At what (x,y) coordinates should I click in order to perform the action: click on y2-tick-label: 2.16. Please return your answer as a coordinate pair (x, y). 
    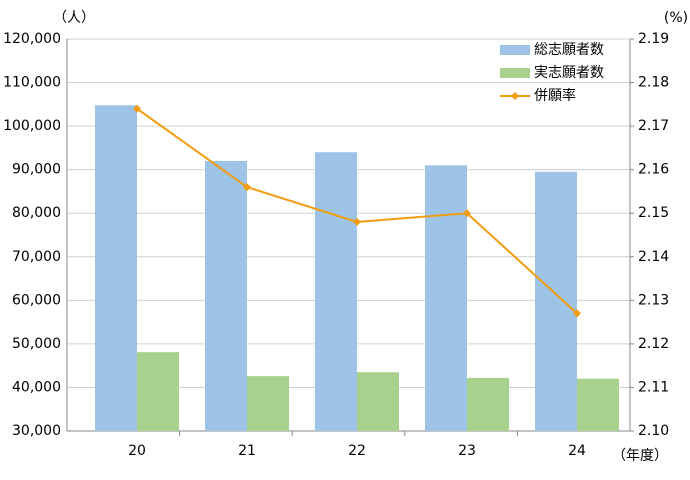
    Looking at the image, I should click on (653, 170).